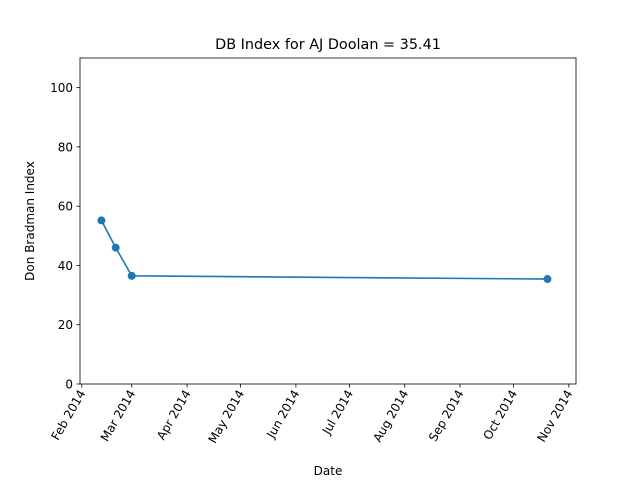 The width and height of the screenshot is (640, 484). Describe the element at coordinates (69, 385) in the screenshot. I see `y-tick-label: 0` at that location.